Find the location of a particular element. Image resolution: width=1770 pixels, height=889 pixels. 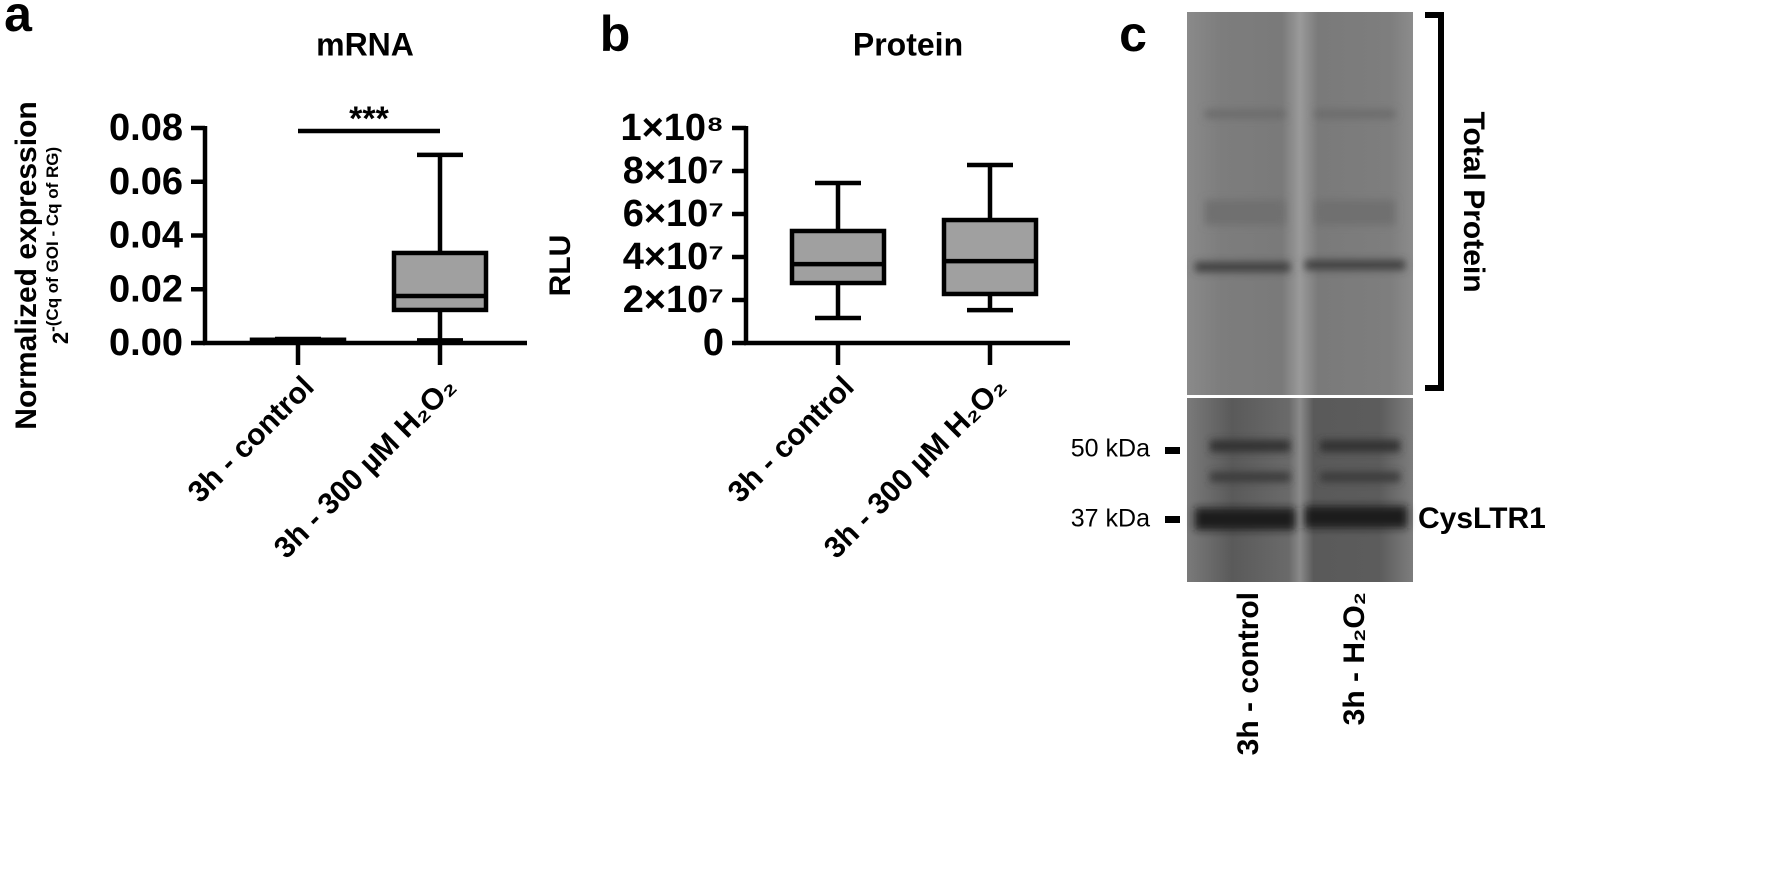

significance-label: *** is located at coordinates (369, 119).